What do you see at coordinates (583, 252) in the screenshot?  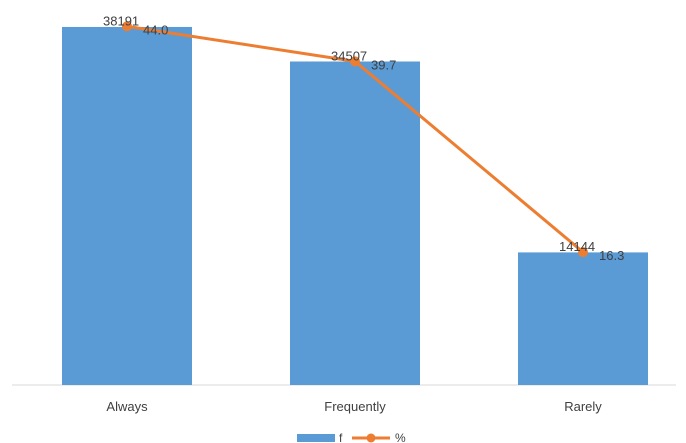 I see `percent-marker-rarely` at bounding box center [583, 252].